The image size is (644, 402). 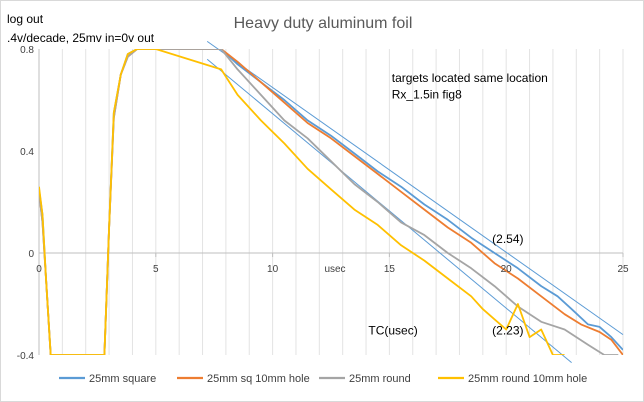 What do you see at coordinates (507, 269) in the screenshot?
I see `x-tick-label-20: 20` at bounding box center [507, 269].